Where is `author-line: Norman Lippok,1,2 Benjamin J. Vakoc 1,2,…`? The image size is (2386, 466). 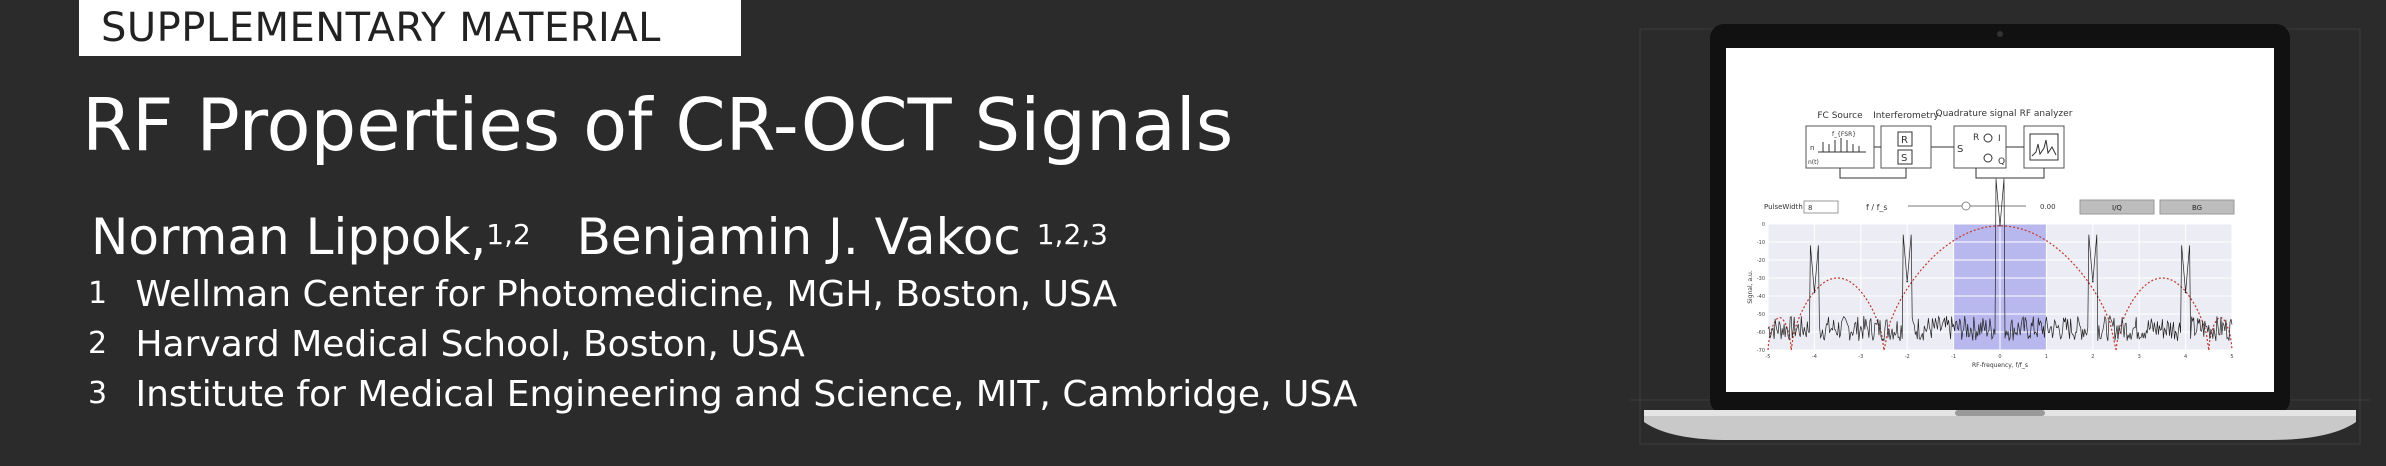
author-line: Norman Lippok,1,2 Benjamin J. Vakoc 1,2,… is located at coordinates (599, 237).